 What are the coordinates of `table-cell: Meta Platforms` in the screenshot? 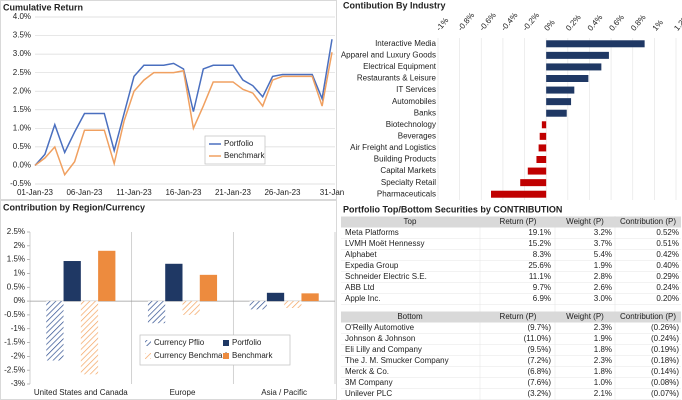 It's located at (372, 232).